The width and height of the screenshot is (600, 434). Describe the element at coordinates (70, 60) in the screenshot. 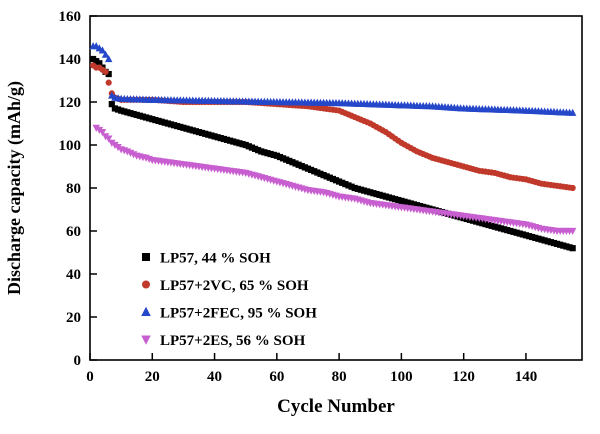

I see `y-tick-label: 140` at that location.